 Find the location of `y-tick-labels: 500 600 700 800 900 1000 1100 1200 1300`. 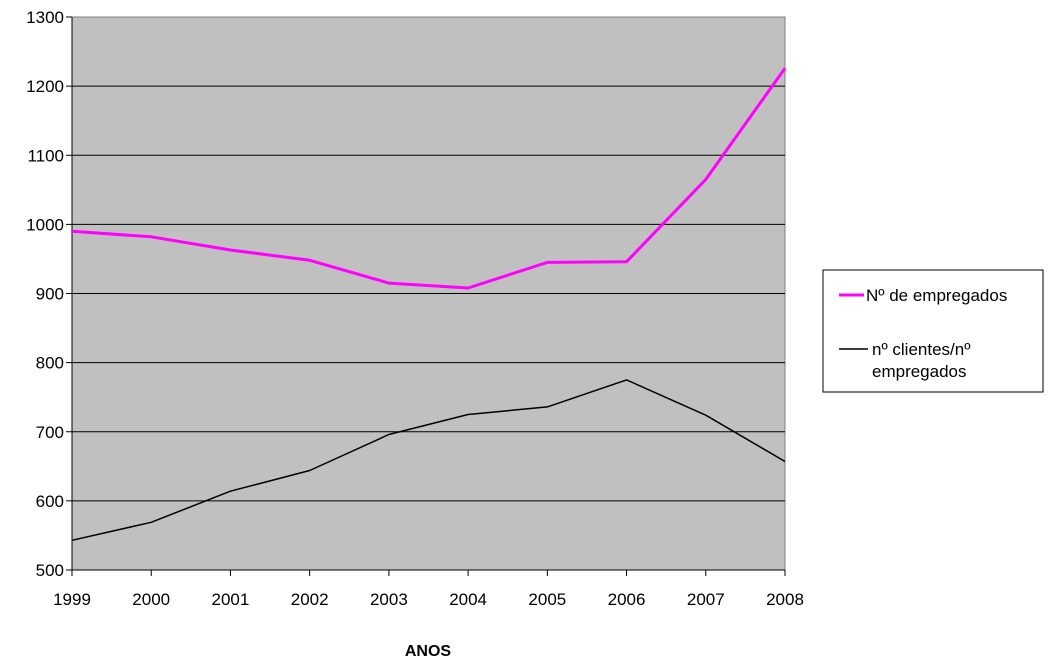

y-tick-labels: 500 600 700 800 900 1000 1100 1200 1300 is located at coordinates (45, 294).